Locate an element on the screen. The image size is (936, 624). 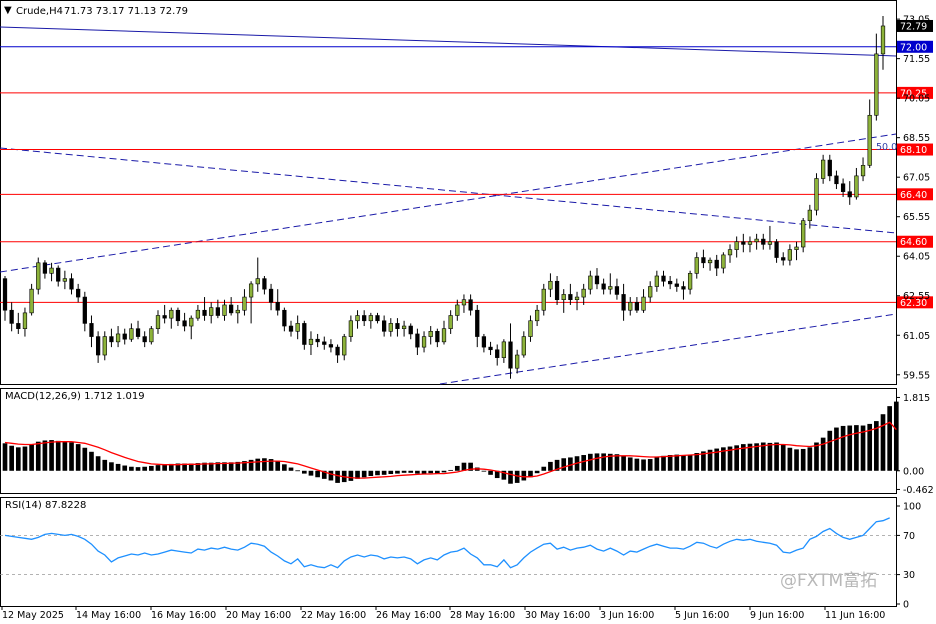
price-tick-label: 64.05 is located at coordinates (916, 257).